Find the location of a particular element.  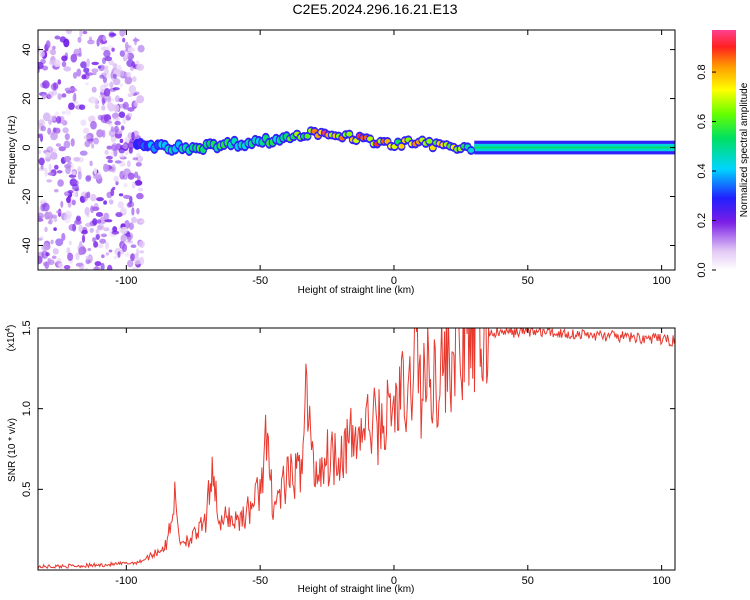

colorbar-label: Normalized spectral amplitude is located at coordinates (744, 149).